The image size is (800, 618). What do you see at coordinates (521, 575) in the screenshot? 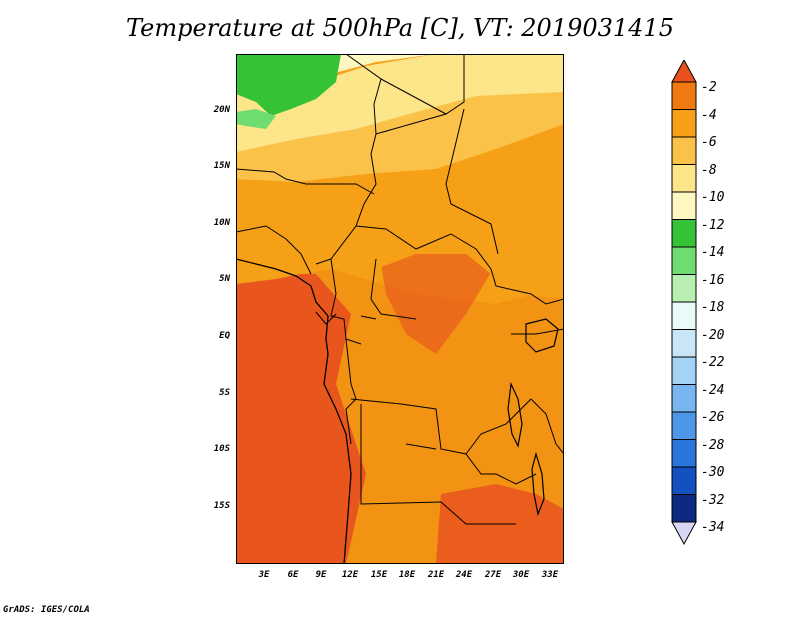
I see `lon-label-30e: 30E` at bounding box center [521, 575].